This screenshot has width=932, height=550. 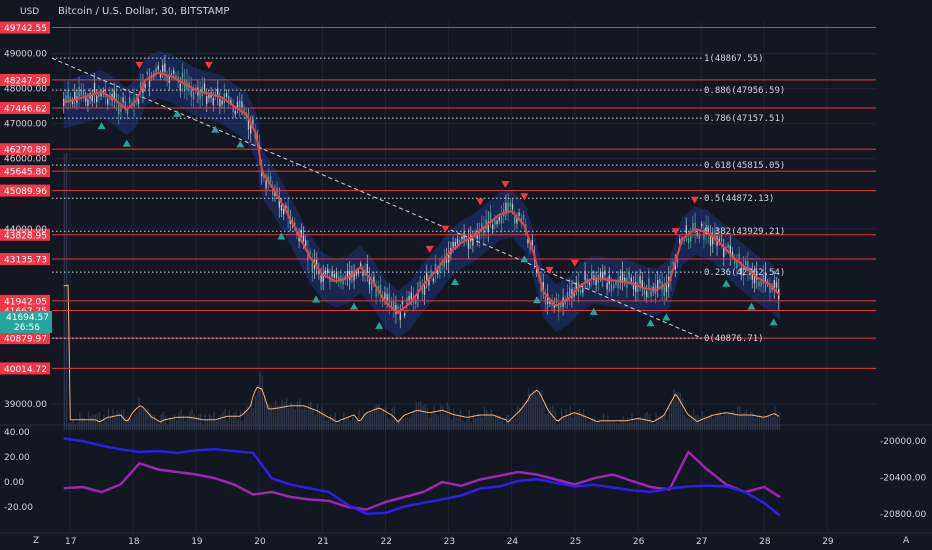 I want to click on auto-axis-toggle: A, so click(x=906, y=541).